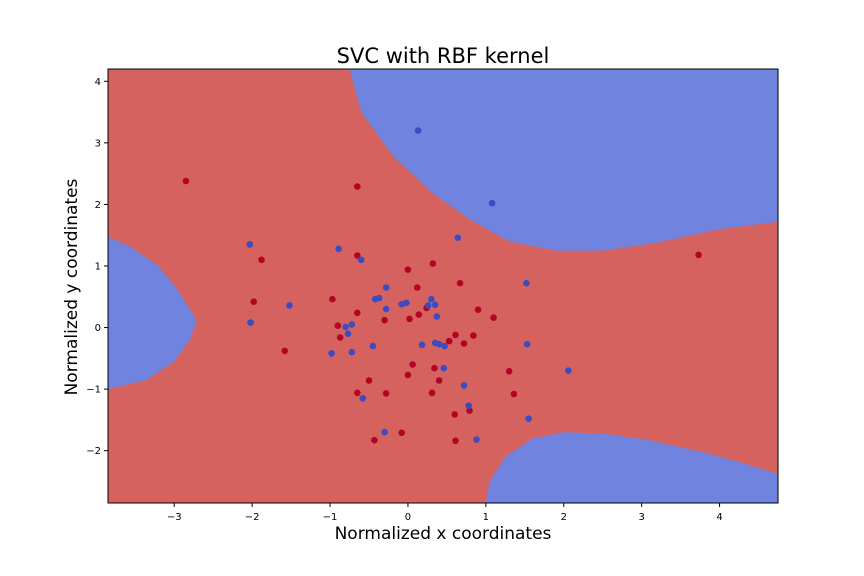 The width and height of the screenshot is (864, 576). I want to click on x-axis-label: Normalized x coordinates, so click(443, 534).